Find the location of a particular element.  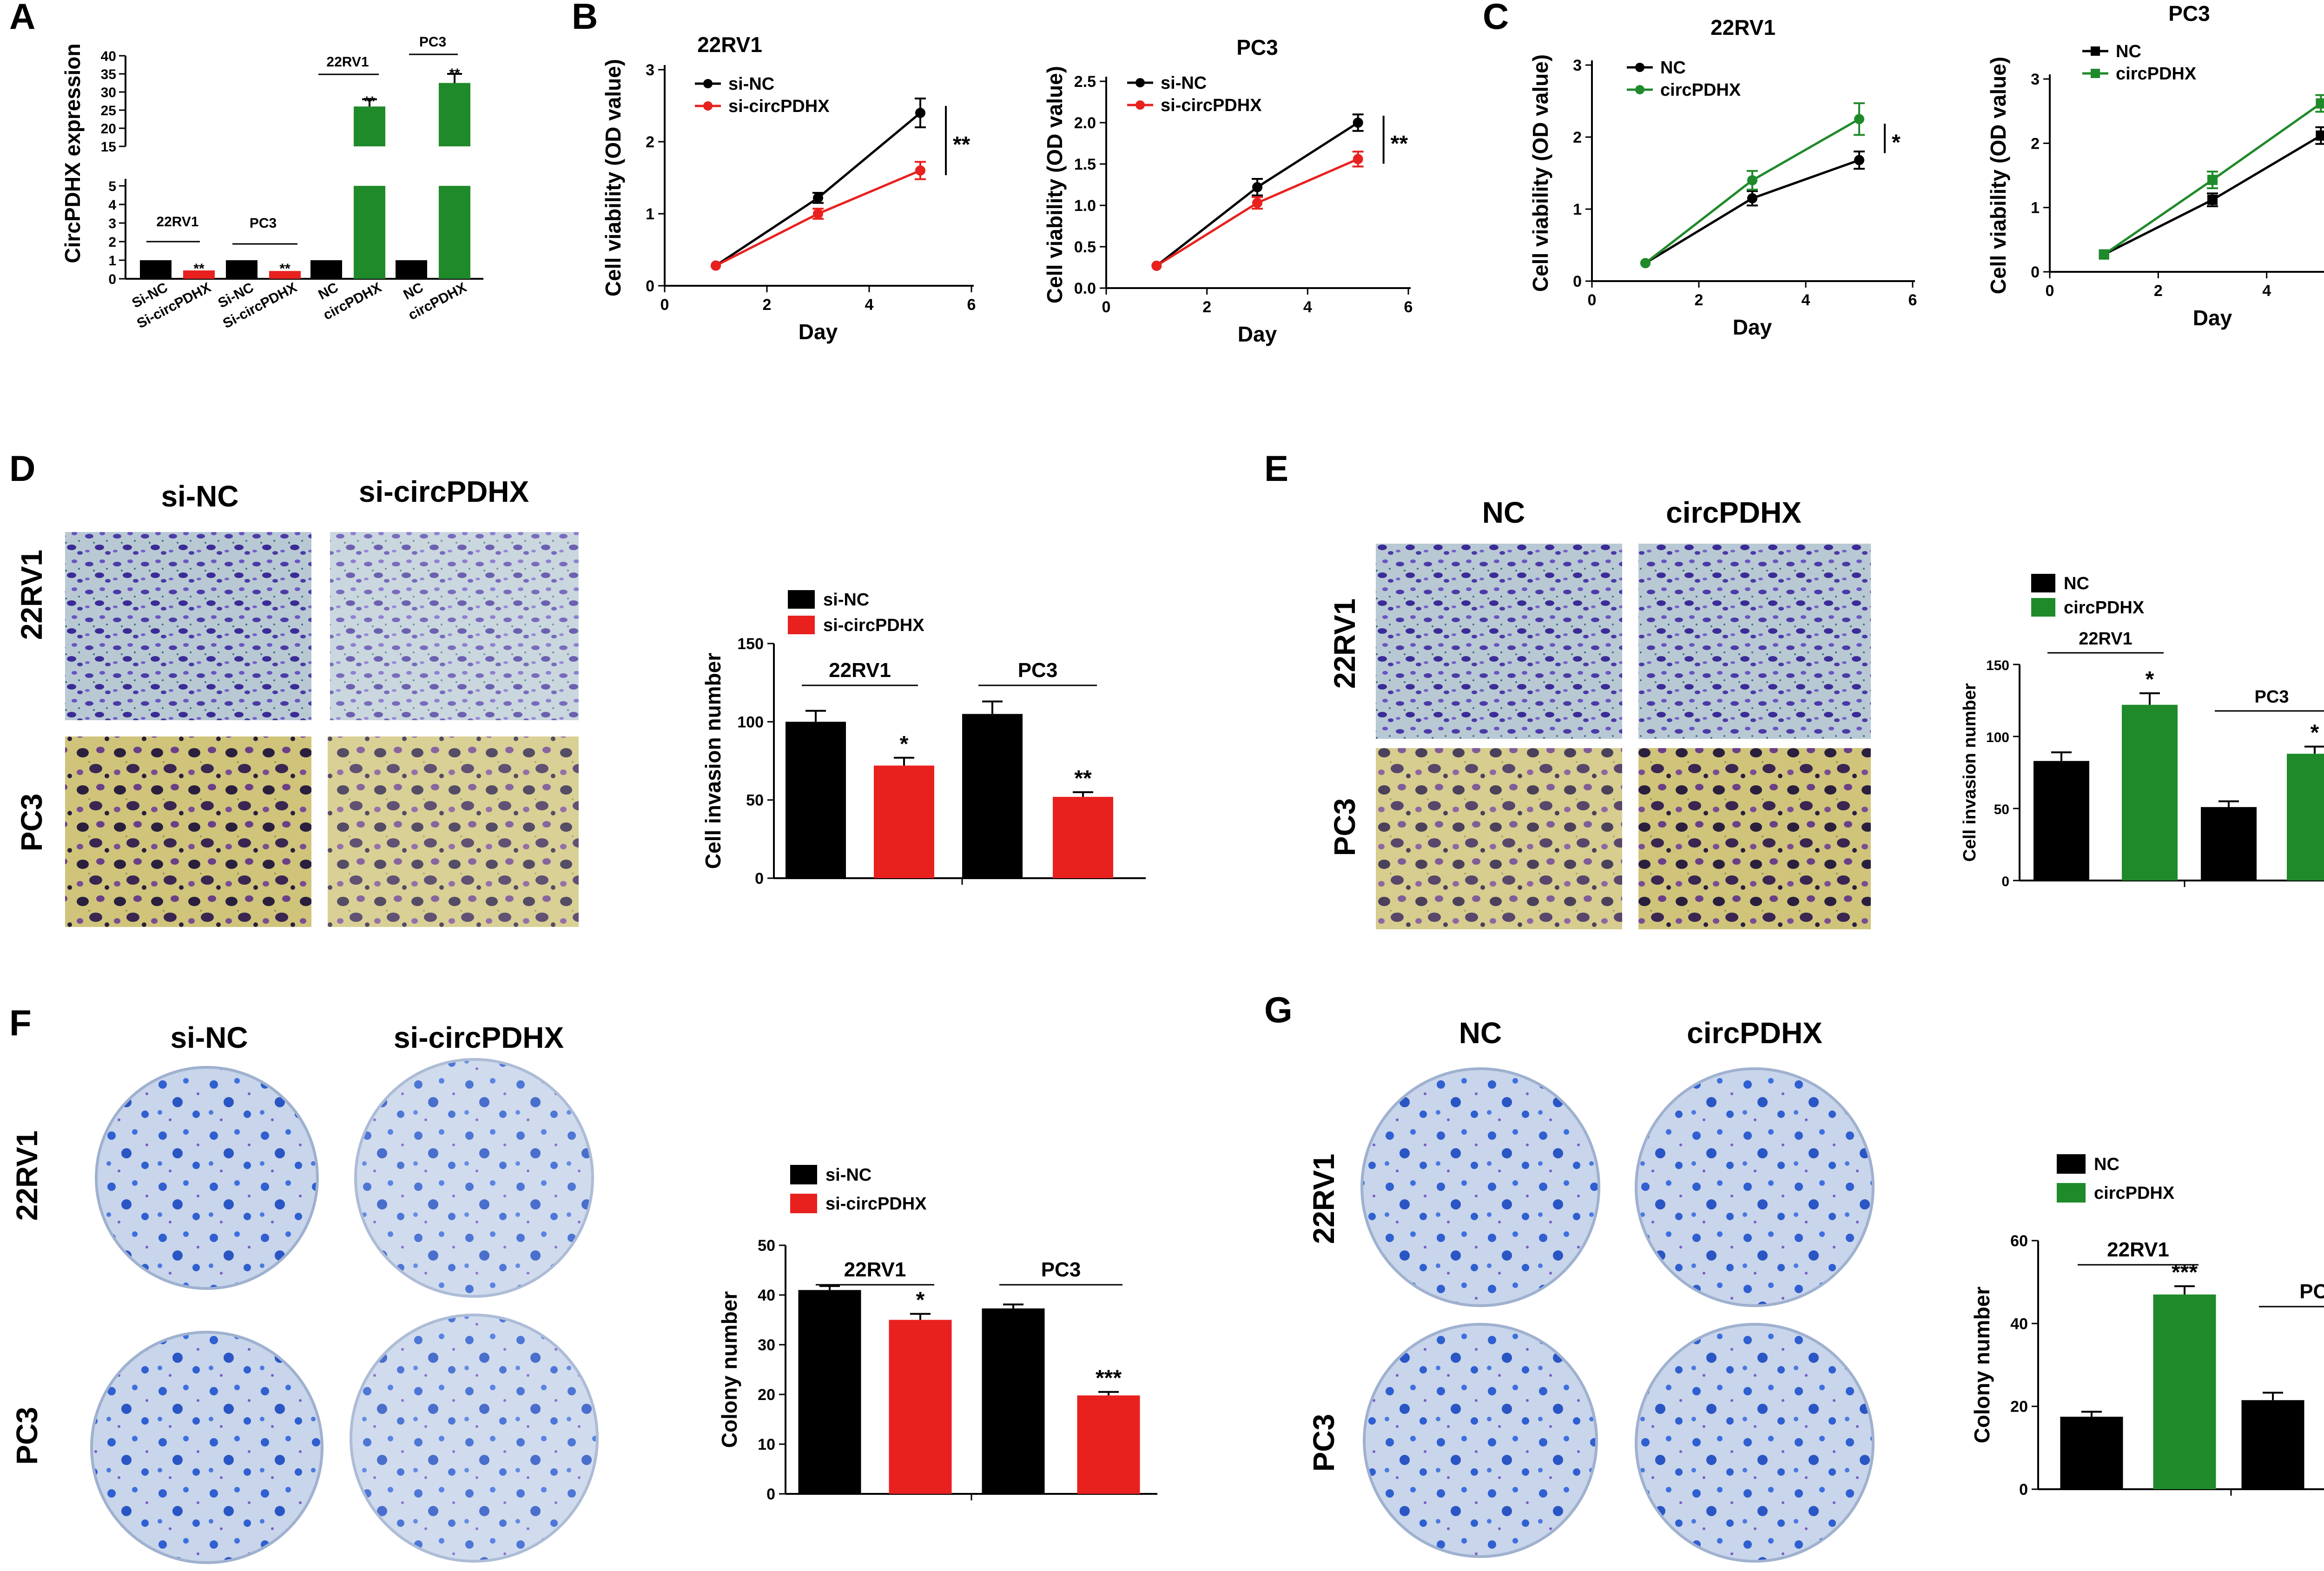

a-ytick-label: 3 is located at coordinates (112, 223).